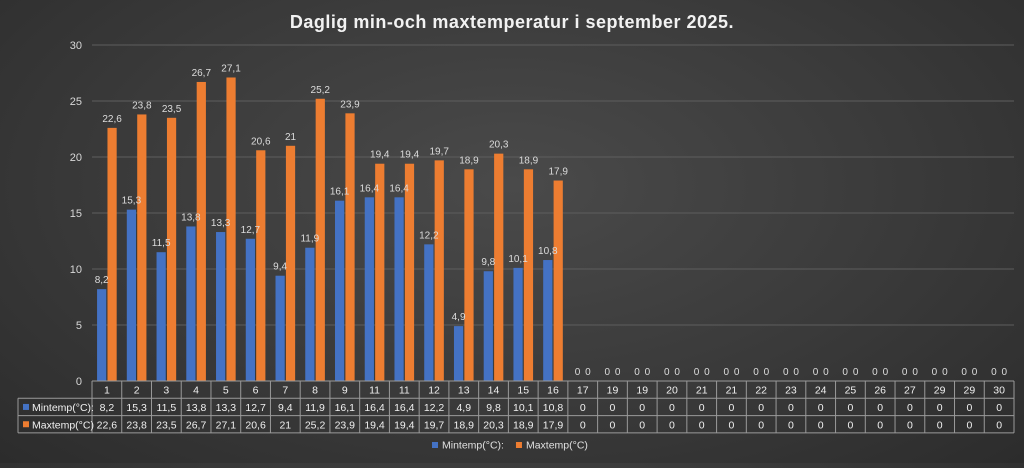  I want to click on table-cell: 22,6, so click(107, 425).